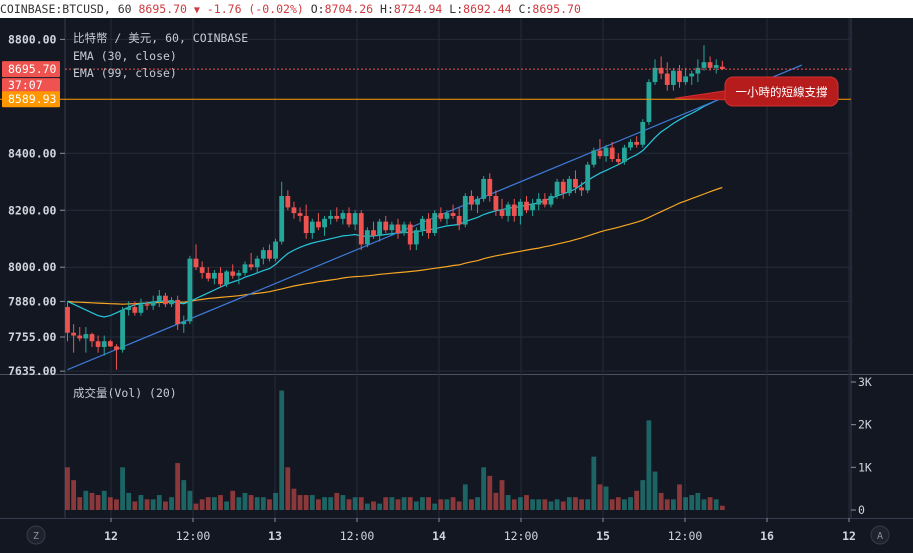 Image resolution: width=913 pixels, height=553 pixels. I want to click on symbol-label: COINBASE:BTCUSD, 60, so click(66, 9).